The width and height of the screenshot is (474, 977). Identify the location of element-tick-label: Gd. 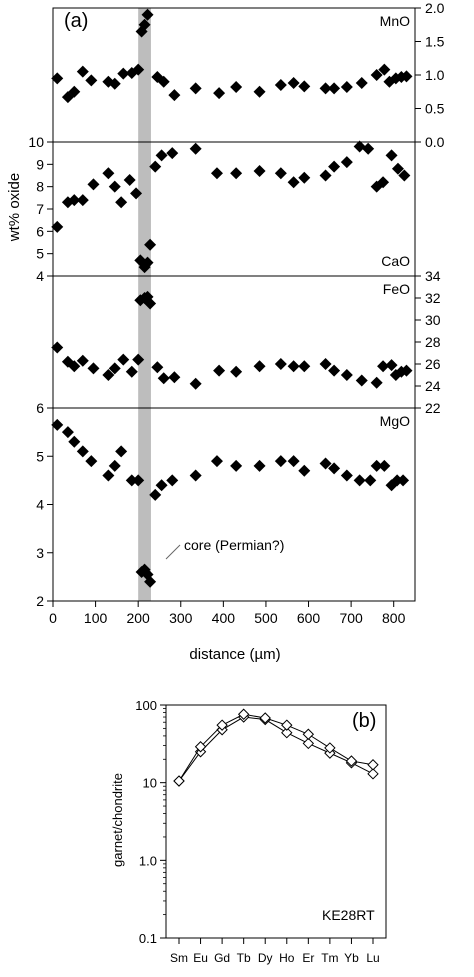
(222, 958).